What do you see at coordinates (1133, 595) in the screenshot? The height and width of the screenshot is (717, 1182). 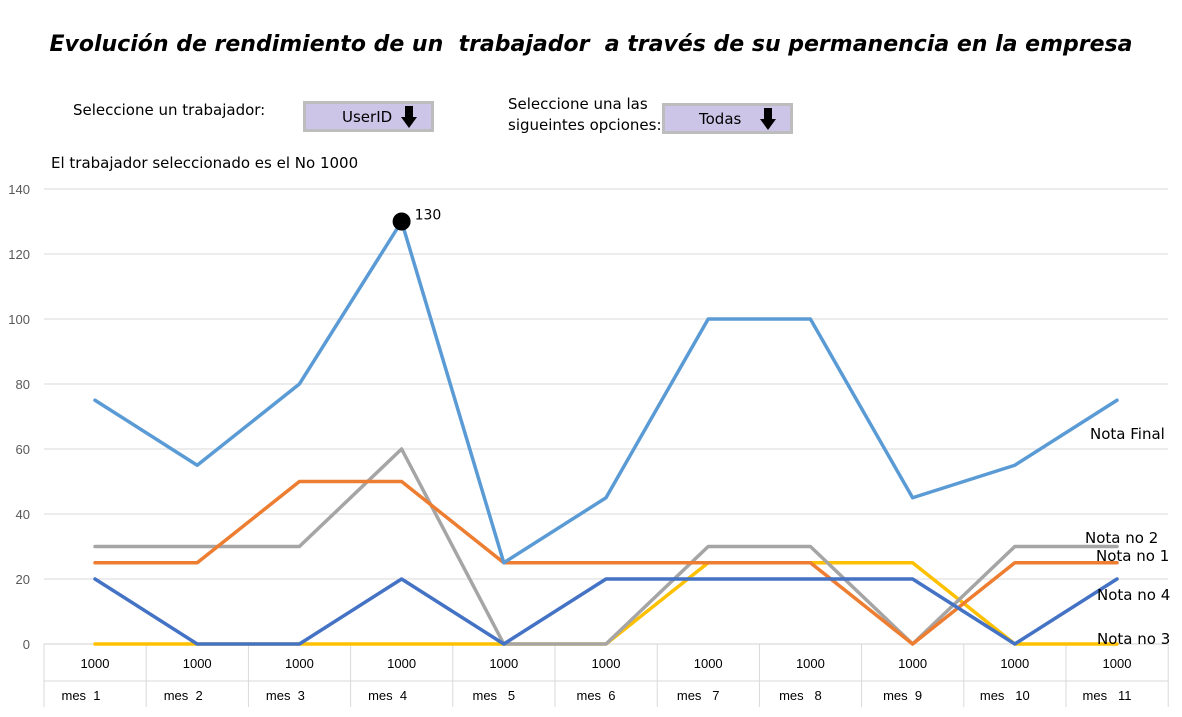 I see `series-label: Nota no 4` at bounding box center [1133, 595].